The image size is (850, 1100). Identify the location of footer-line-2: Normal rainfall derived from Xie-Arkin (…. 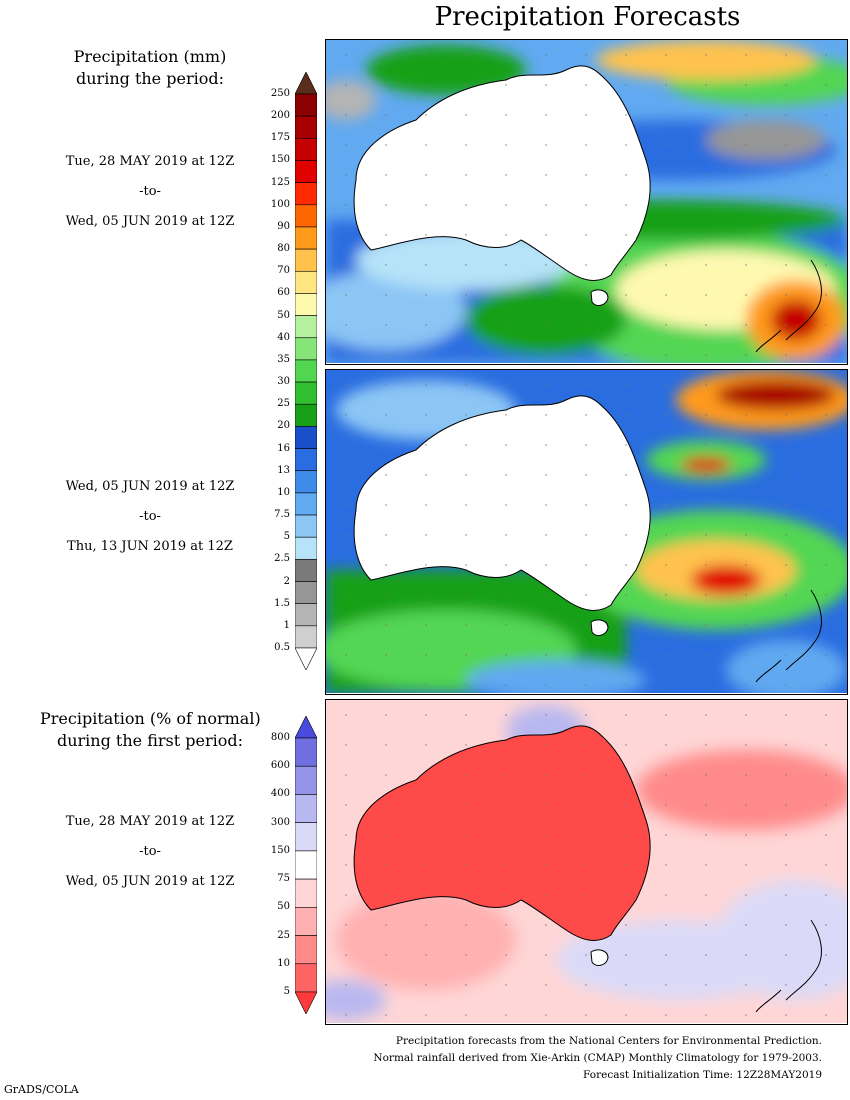
(597, 1058).